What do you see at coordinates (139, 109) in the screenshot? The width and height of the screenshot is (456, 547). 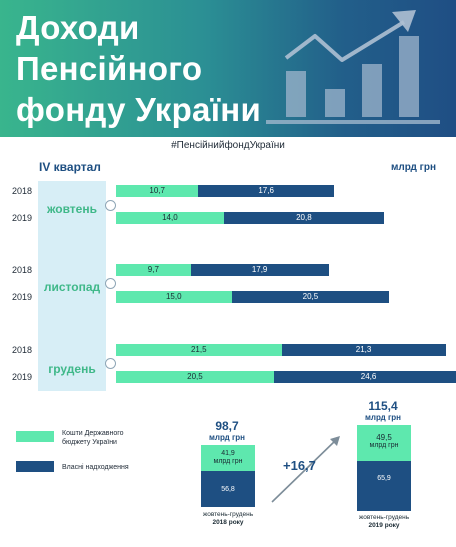 I see `title-line-3: фонду України` at bounding box center [139, 109].